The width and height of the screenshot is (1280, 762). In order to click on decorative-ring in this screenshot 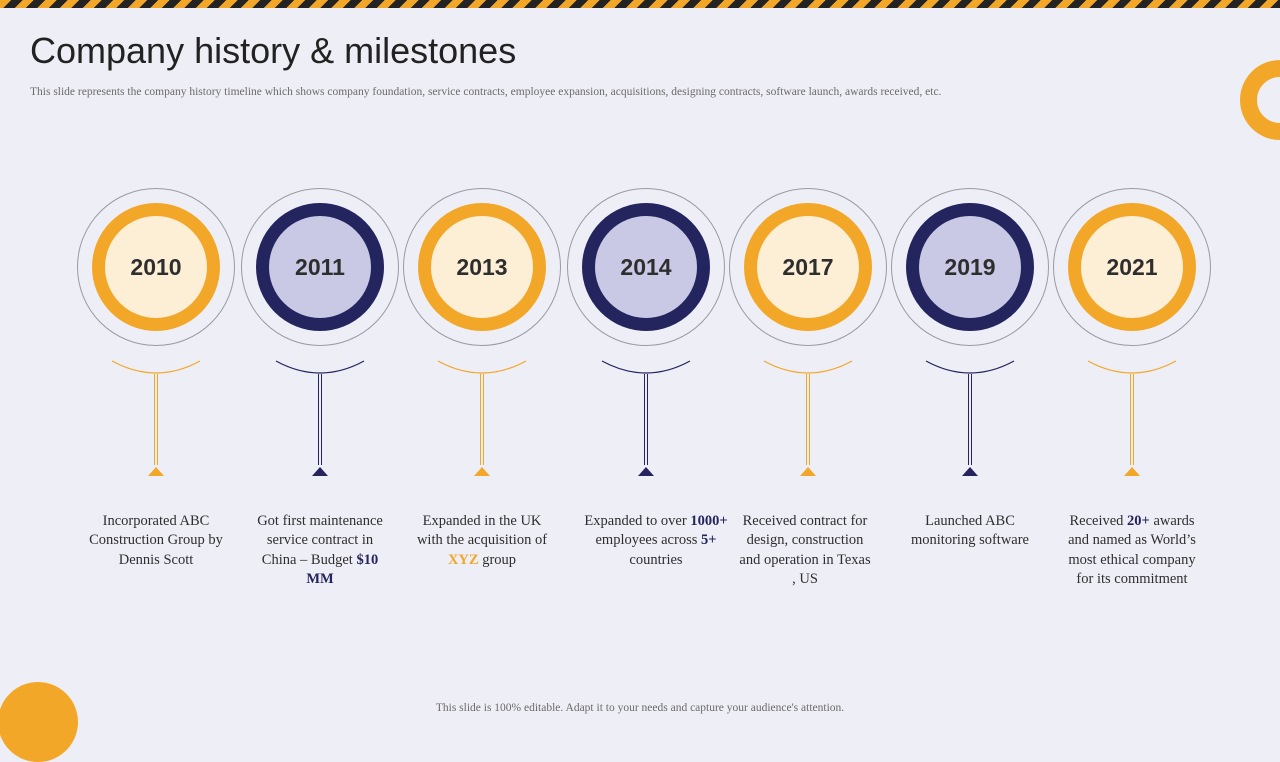, I will do `click(1260, 100)`.